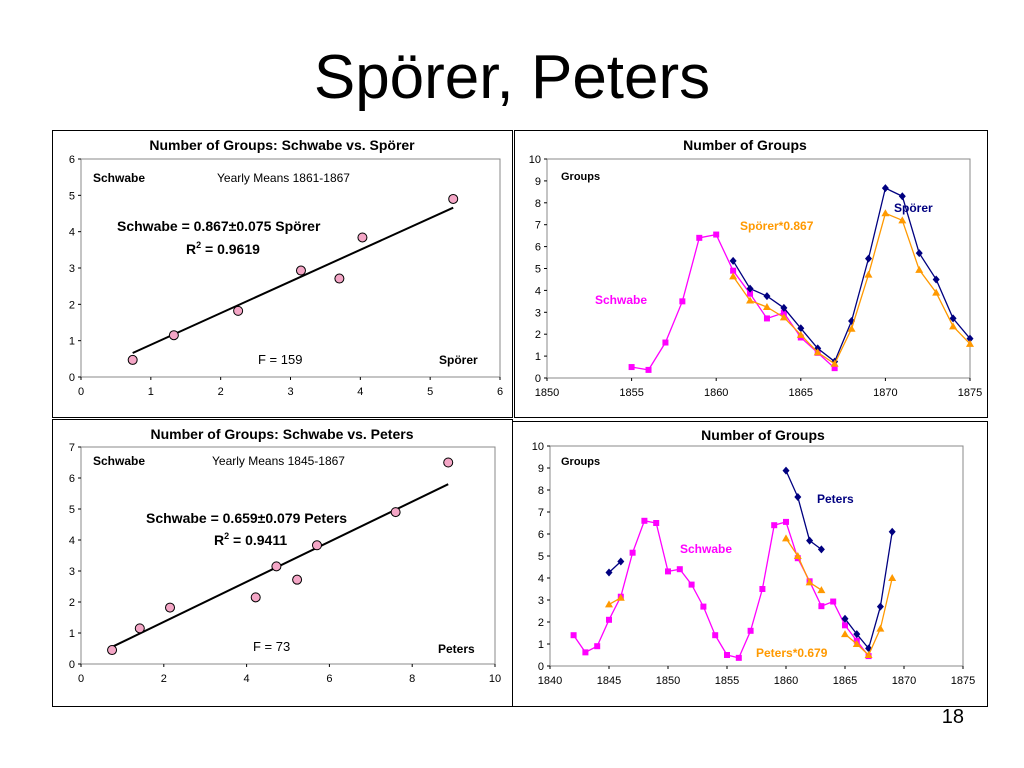  Describe the element at coordinates (758, 388) in the screenshot. I see `x-tick-labels: 1850 1855 1860 1865 1870 1875` at that location.